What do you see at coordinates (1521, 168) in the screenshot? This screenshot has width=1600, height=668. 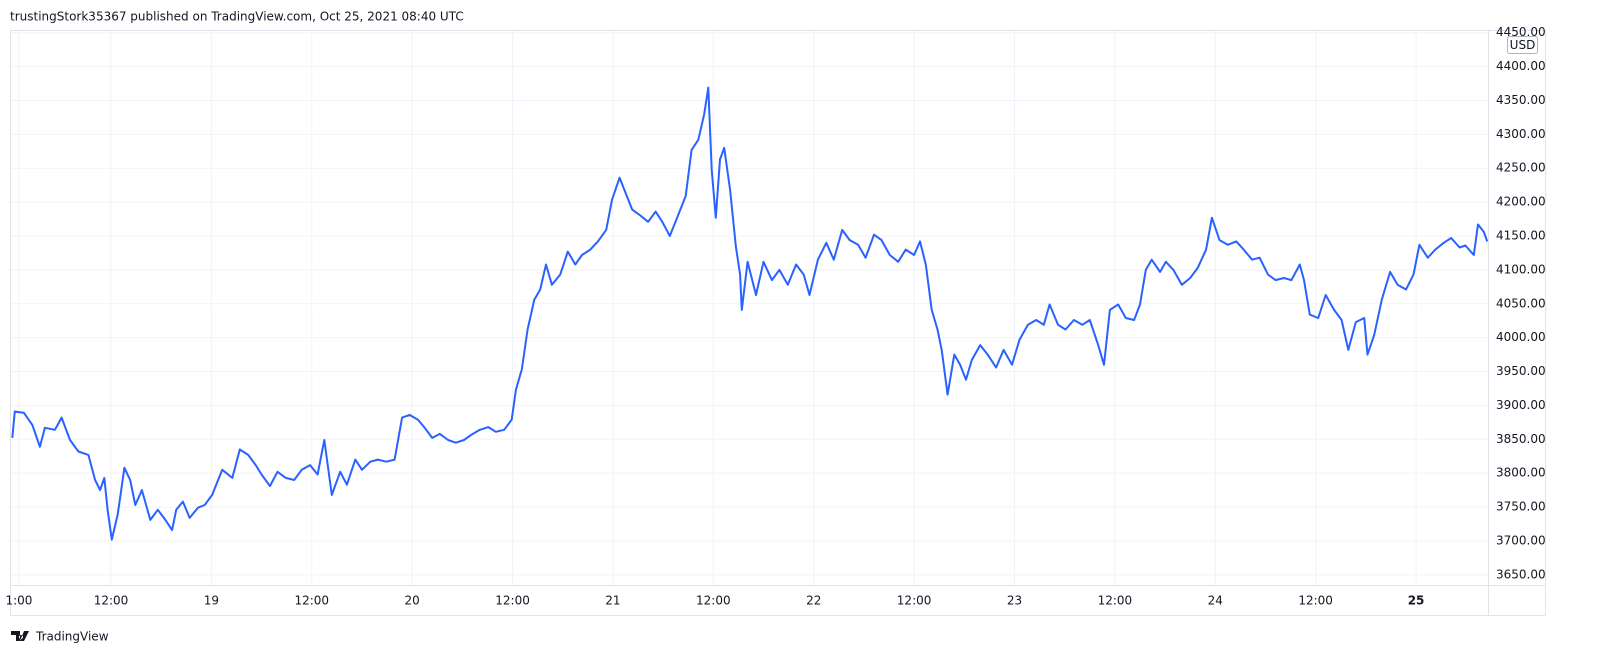 I see `y-tick-label: 4250.00` at bounding box center [1521, 168].